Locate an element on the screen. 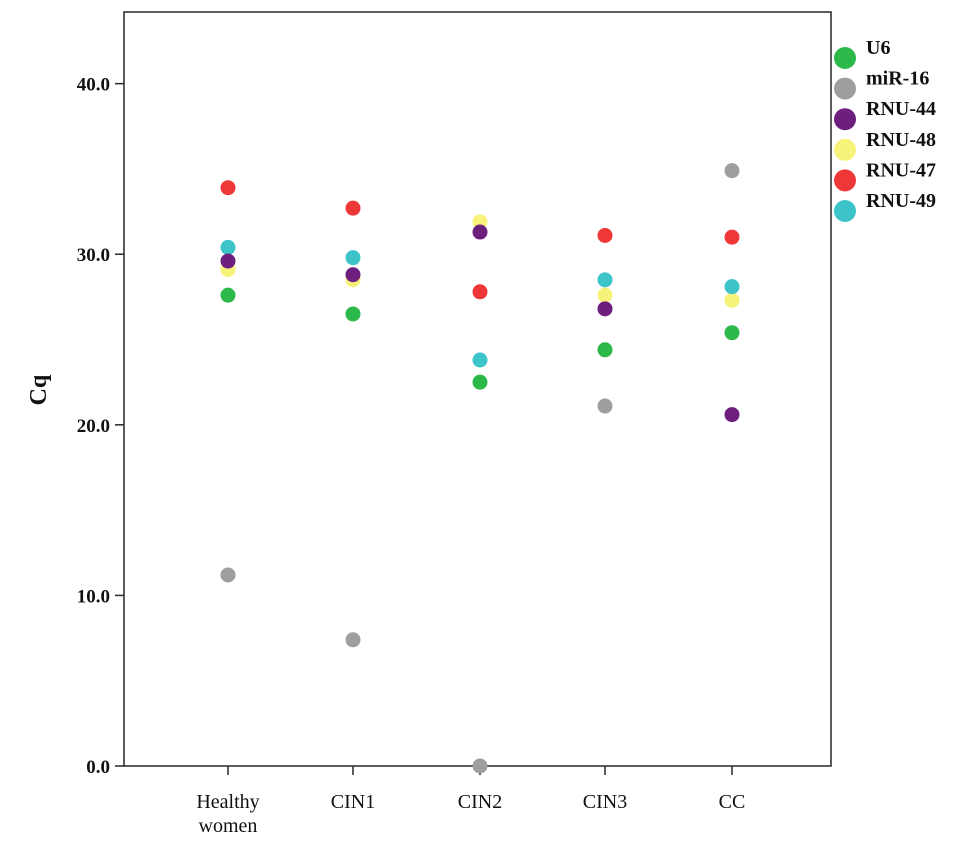 The image size is (969, 850). y-tick-label: 20.0 is located at coordinates (93, 426).